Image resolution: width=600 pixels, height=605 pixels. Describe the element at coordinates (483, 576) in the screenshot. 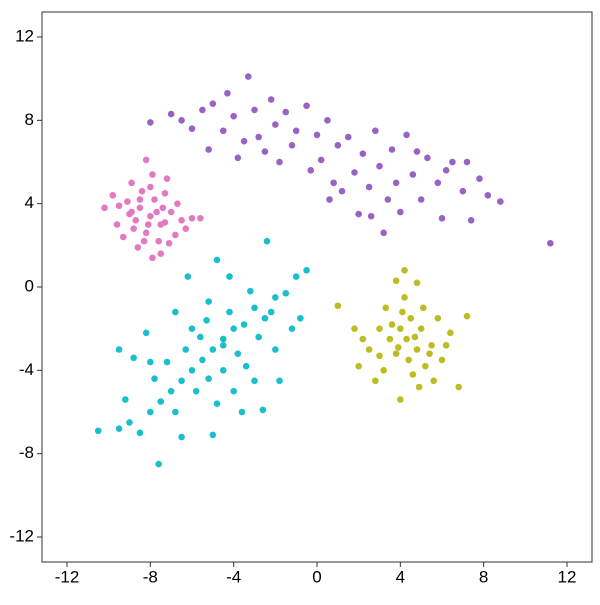

I see `x-tick-label: 8` at that location.